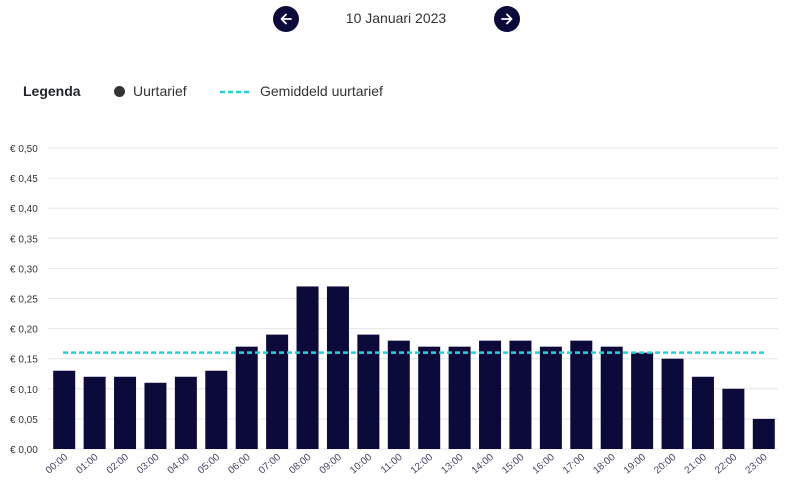 The width and height of the screenshot is (800, 493). I want to click on previous-day-button, so click(286, 19).